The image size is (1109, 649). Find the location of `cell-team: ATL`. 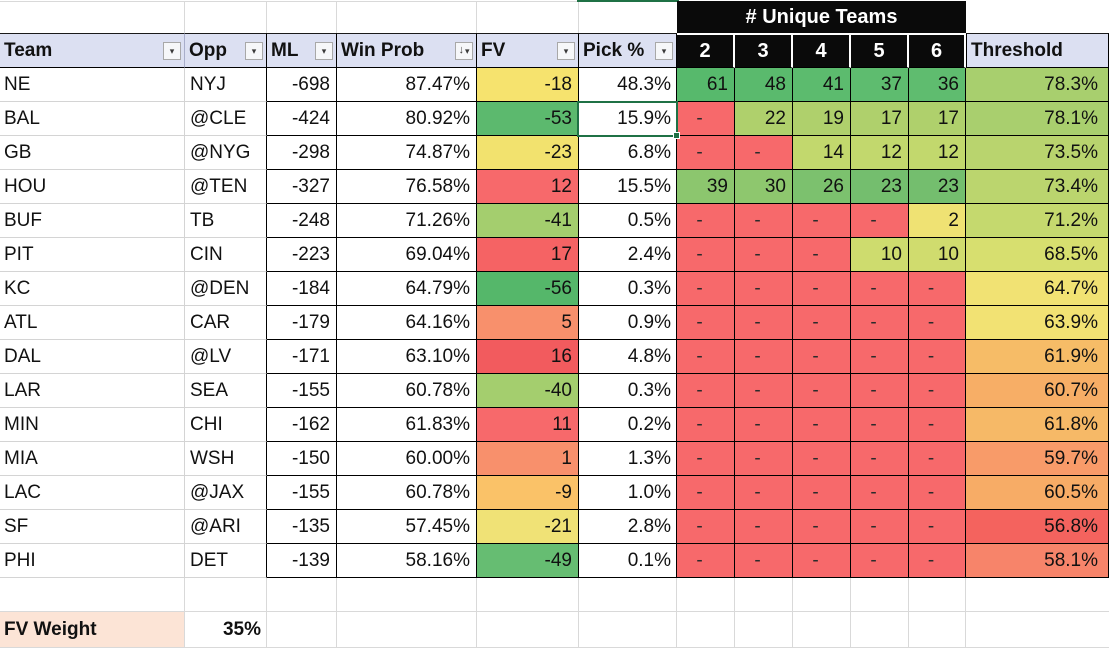

cell-team: ATL is located at coordinates (92, 323).